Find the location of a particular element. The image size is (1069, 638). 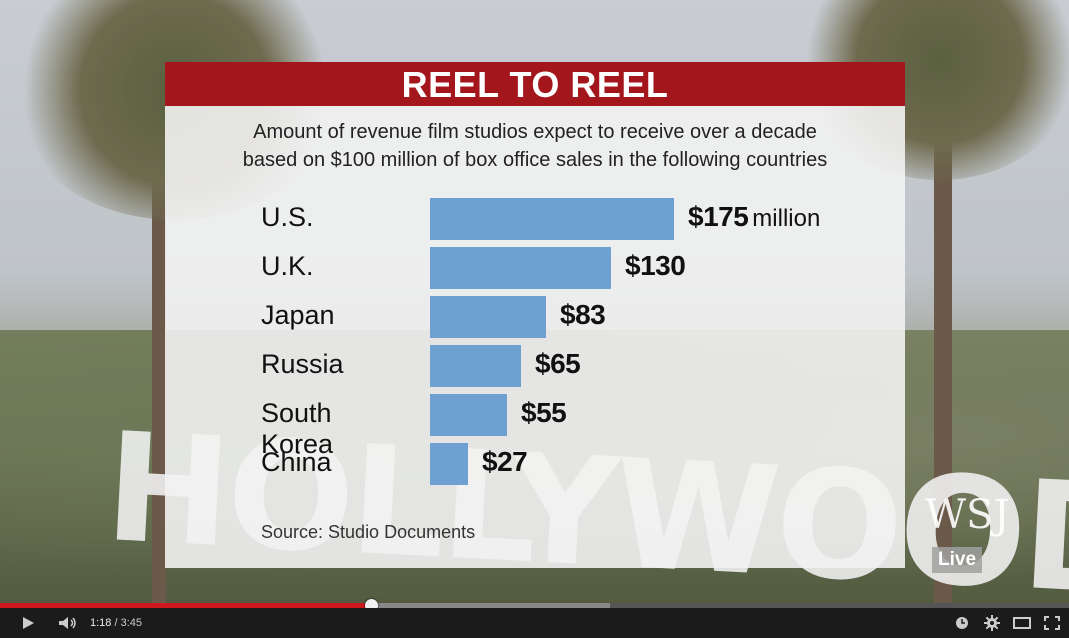

category-label: China is located at coordinates (296, 462).